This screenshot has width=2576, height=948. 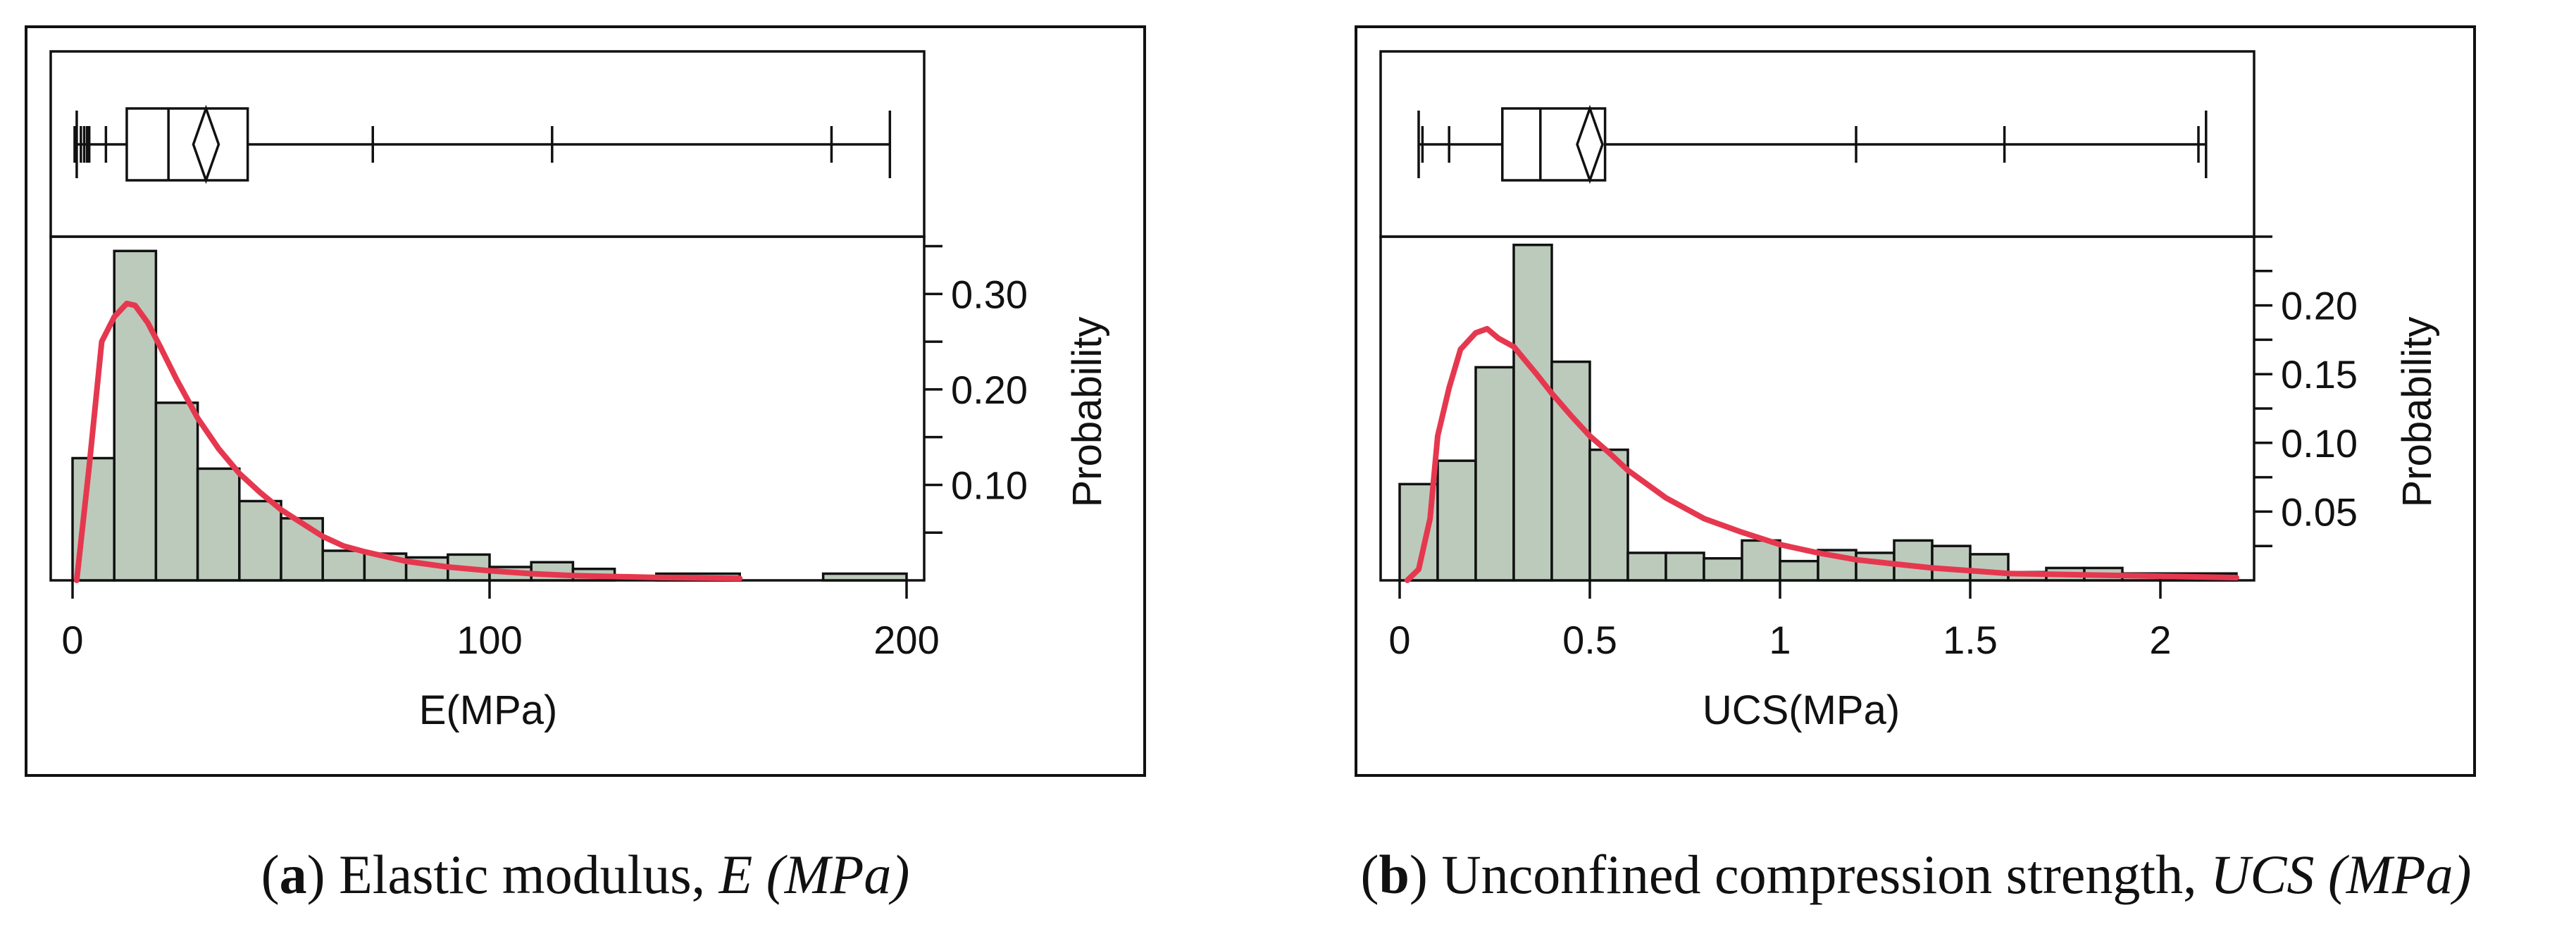 I want to click on panel-a-caption-label: a, so click(x=293, y=874).